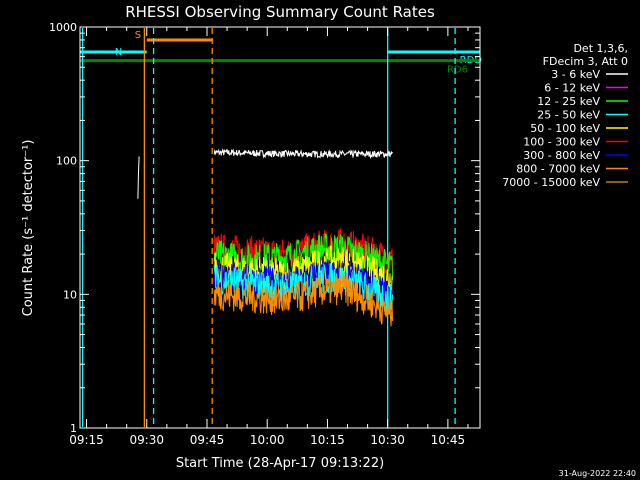 Image resolution: width=640 pixels, height=480 pixels. What do you see at coordinates (207, 440) in the screenshot?
I see `x-tick-label: 09:45` at bounding box center [207, 440].